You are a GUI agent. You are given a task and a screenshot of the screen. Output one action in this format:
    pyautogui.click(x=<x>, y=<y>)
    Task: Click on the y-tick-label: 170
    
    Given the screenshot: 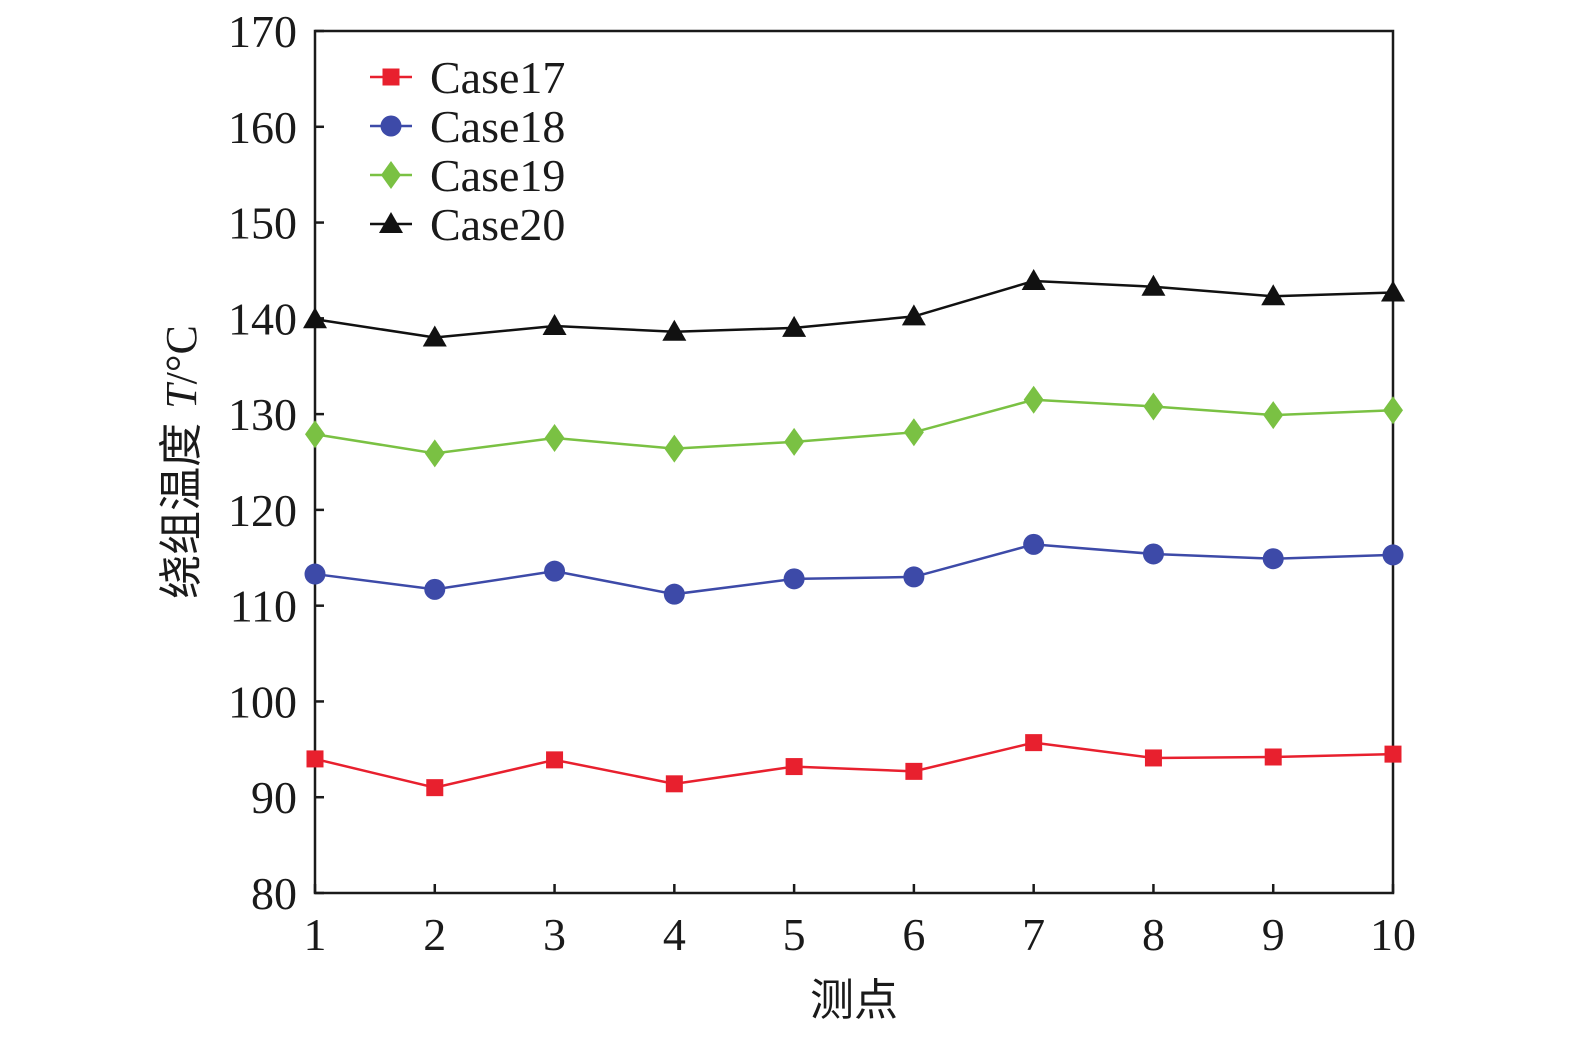 What is the action you would take?
    pyautogui.click(x=262, y=31)
    